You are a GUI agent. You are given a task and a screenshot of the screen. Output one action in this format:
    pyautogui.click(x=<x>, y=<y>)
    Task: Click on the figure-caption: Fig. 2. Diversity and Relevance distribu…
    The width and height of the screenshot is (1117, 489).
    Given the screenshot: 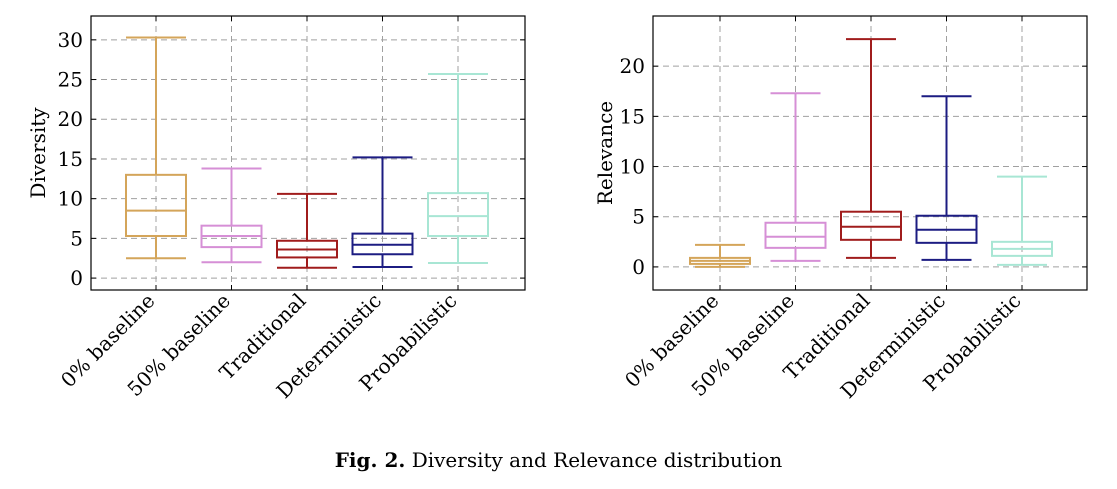 What is the action you would take?
    pyautogui.click(x=558, y=460)
    